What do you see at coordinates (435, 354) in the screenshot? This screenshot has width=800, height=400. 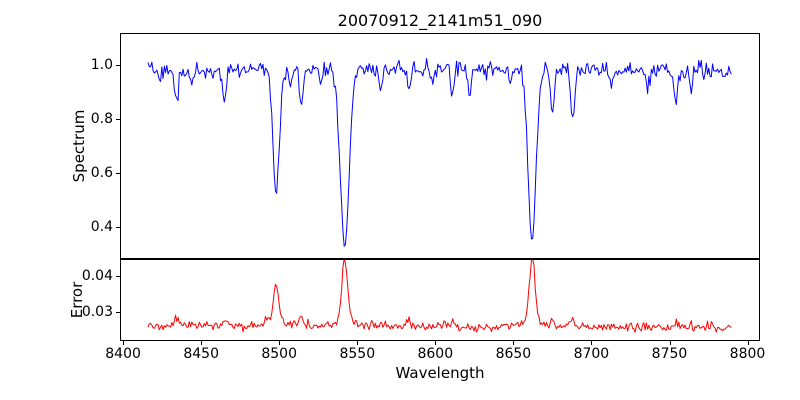 I see `x-tick-label: 8600` at bounding box center [435, 354].